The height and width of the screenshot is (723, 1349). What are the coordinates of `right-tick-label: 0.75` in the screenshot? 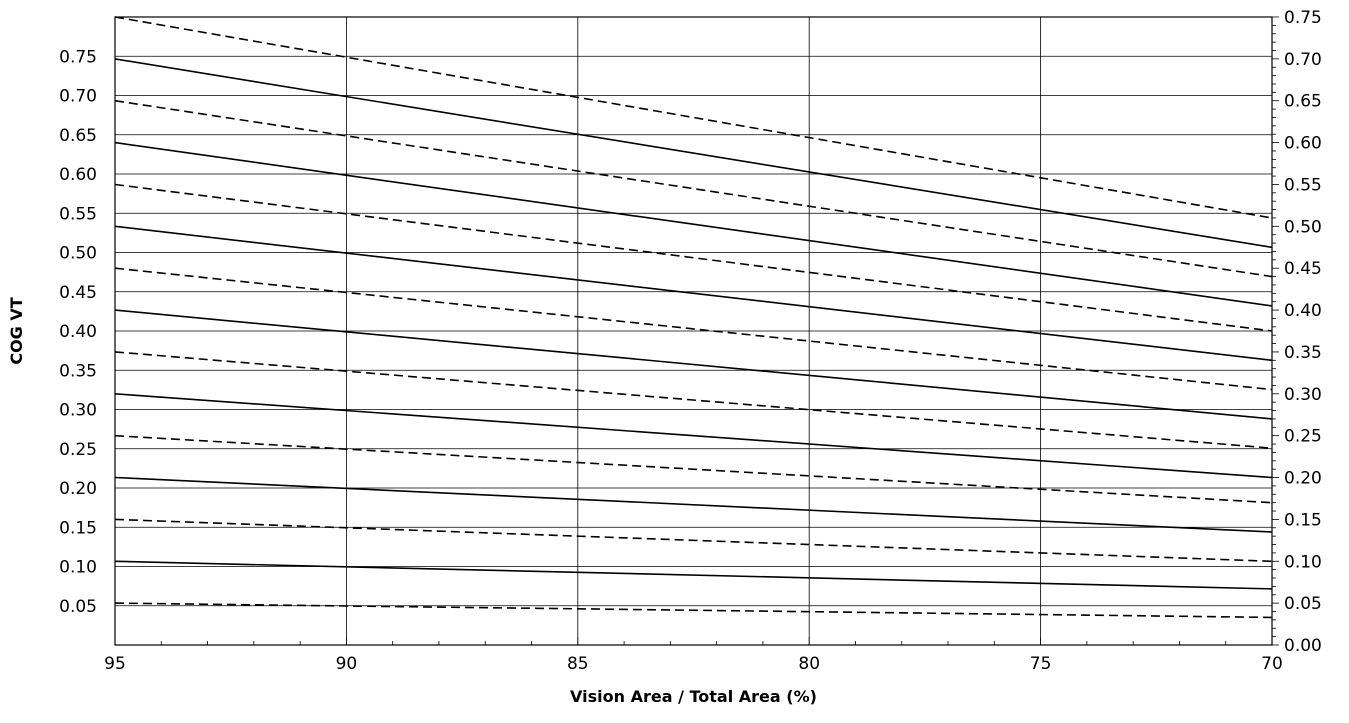 It's located at (1303, 18).